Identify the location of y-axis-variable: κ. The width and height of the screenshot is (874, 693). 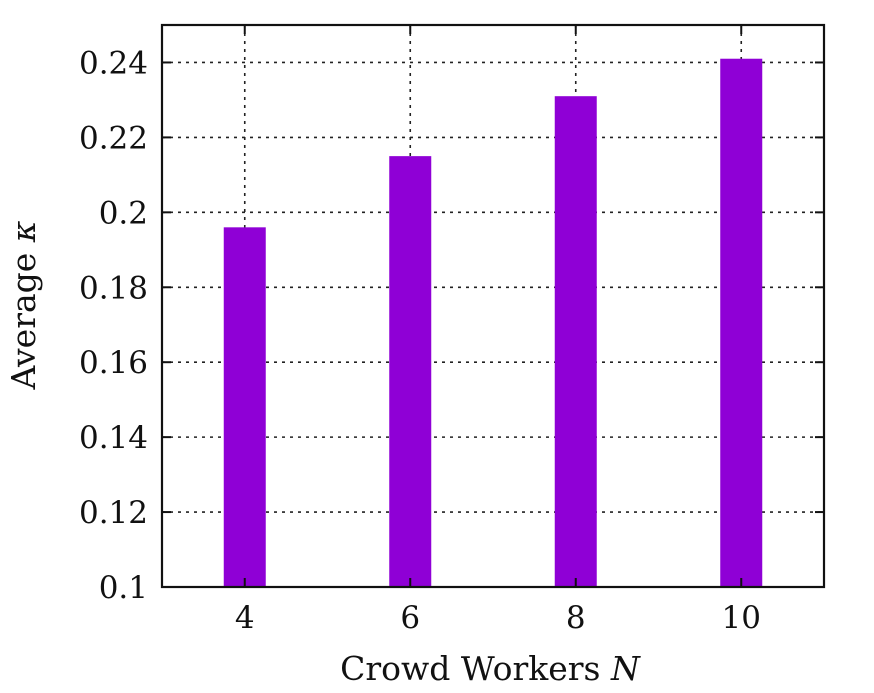
(23, 231).